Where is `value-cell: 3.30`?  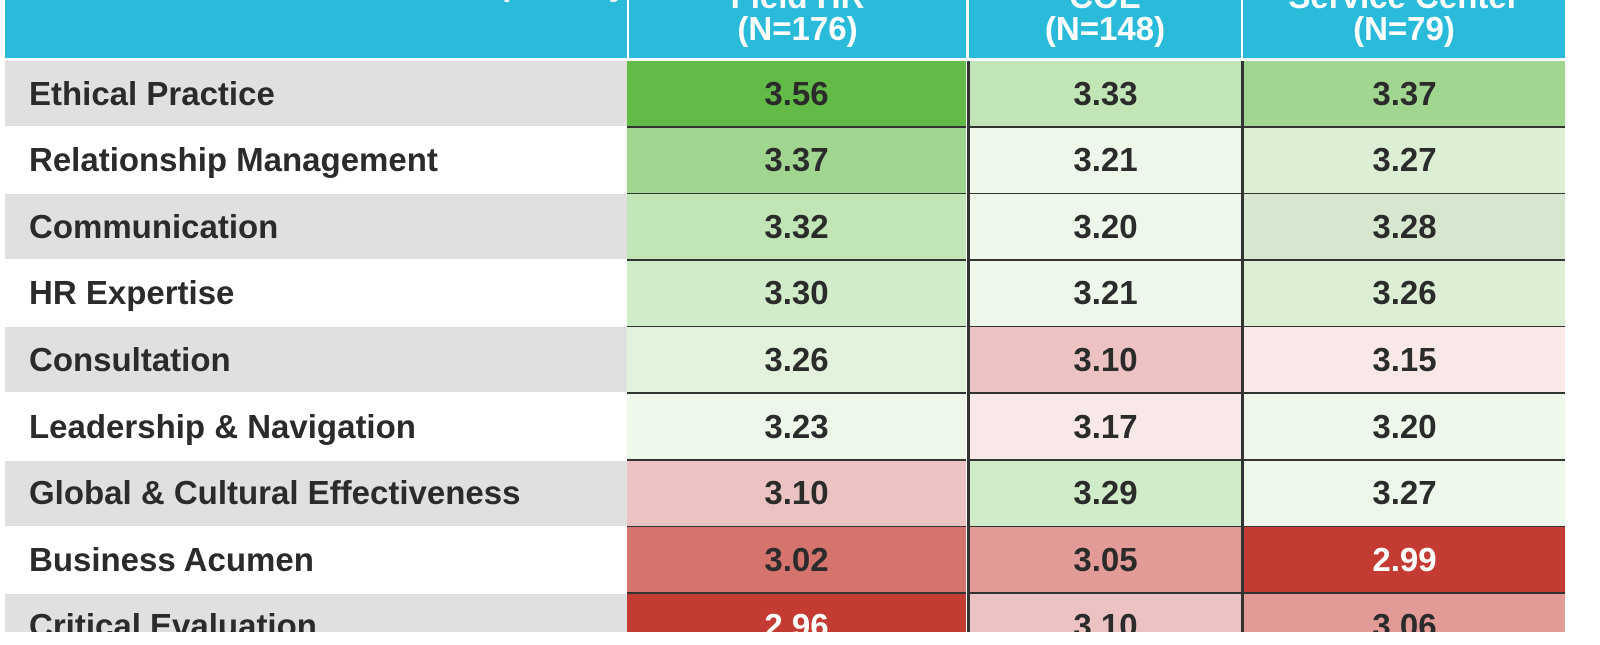 value-cell: 3.30 is located at coordinates (796, 294).